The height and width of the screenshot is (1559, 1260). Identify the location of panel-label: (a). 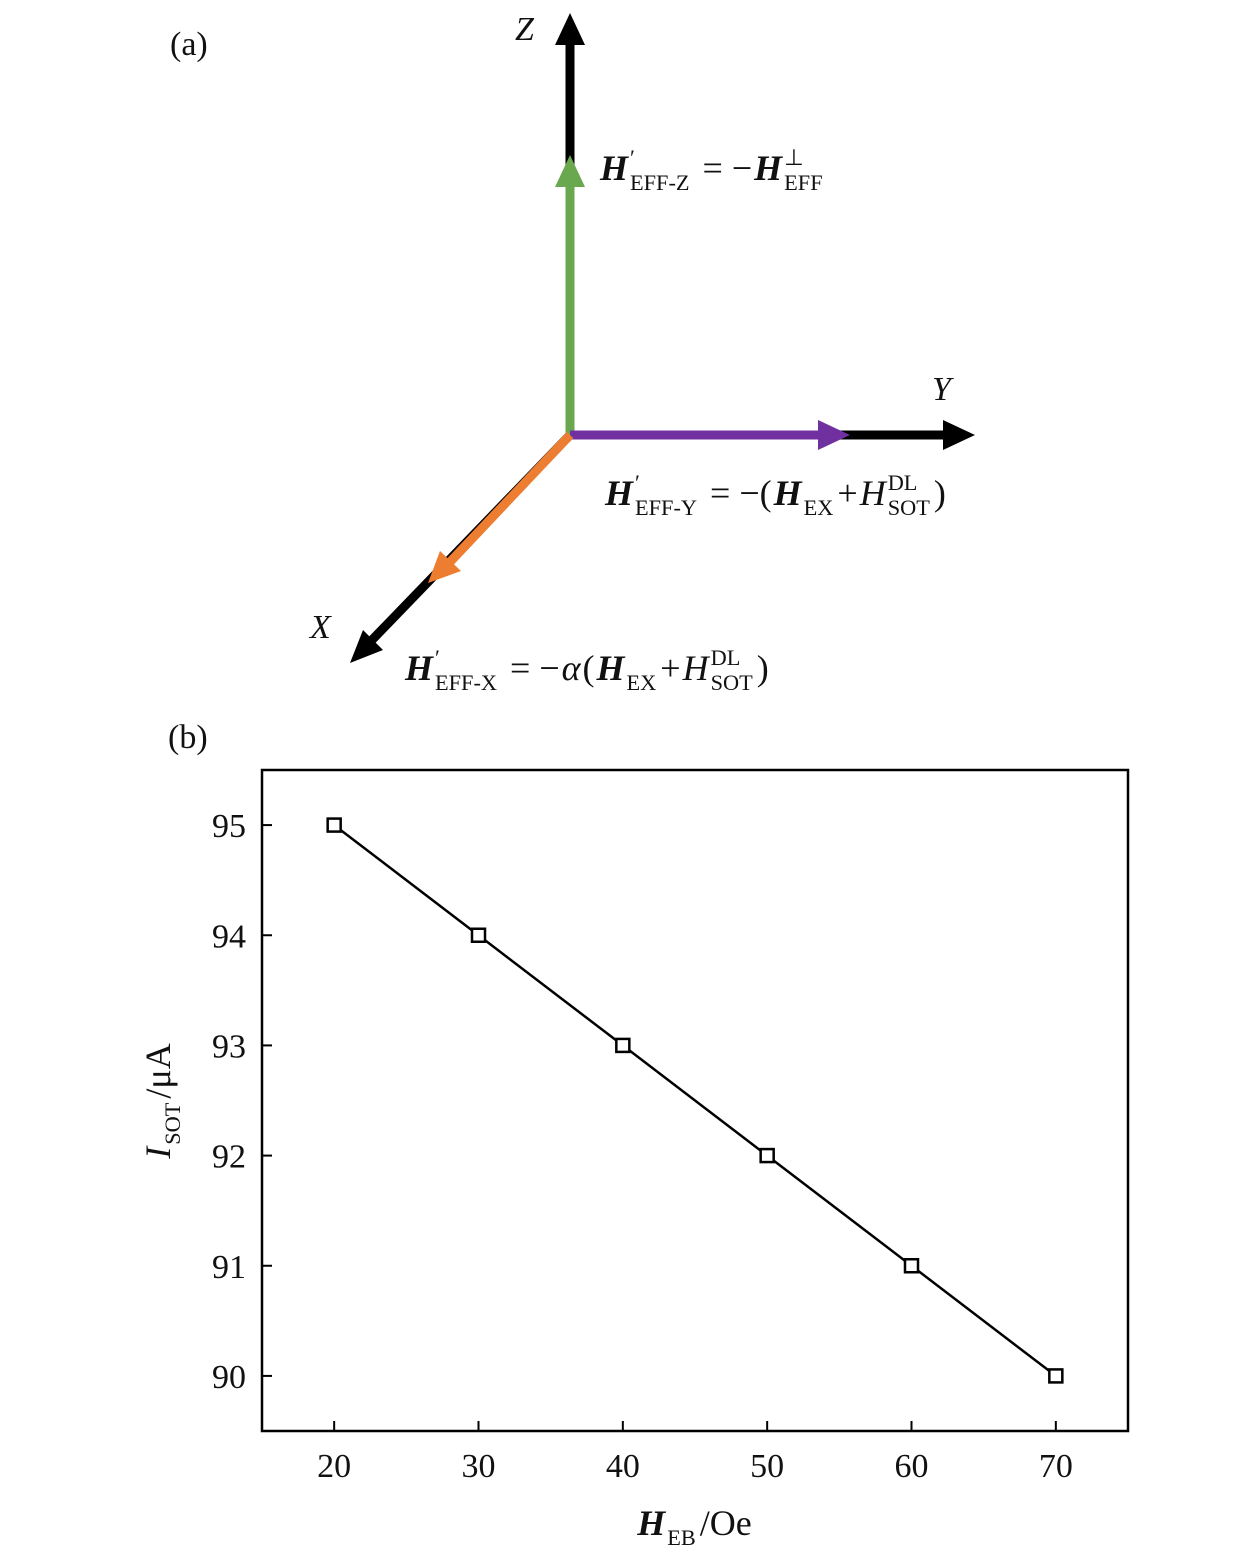
(189, 44).